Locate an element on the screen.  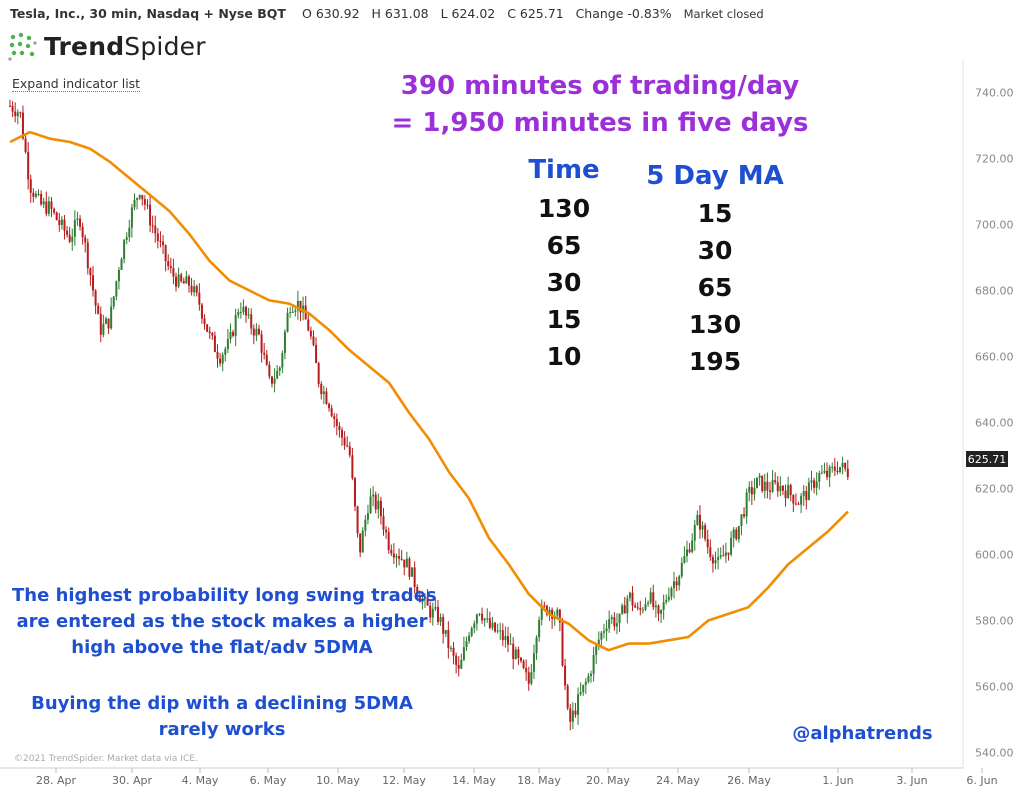
low-value: 624.02 is located at coordinates (473, 13).